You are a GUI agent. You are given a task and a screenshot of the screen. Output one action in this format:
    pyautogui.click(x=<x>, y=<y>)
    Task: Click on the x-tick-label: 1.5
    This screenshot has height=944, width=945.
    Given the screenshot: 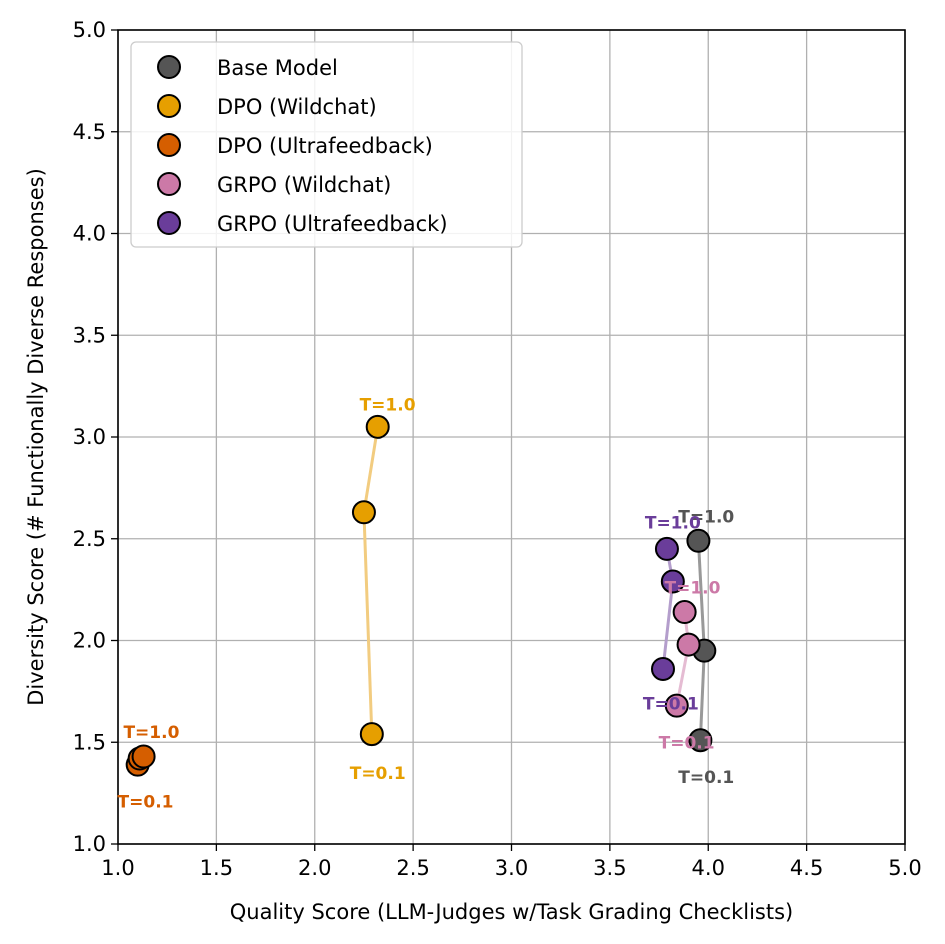 What is the action you would take?
    pyautogui.click(x=216, y=868)
    